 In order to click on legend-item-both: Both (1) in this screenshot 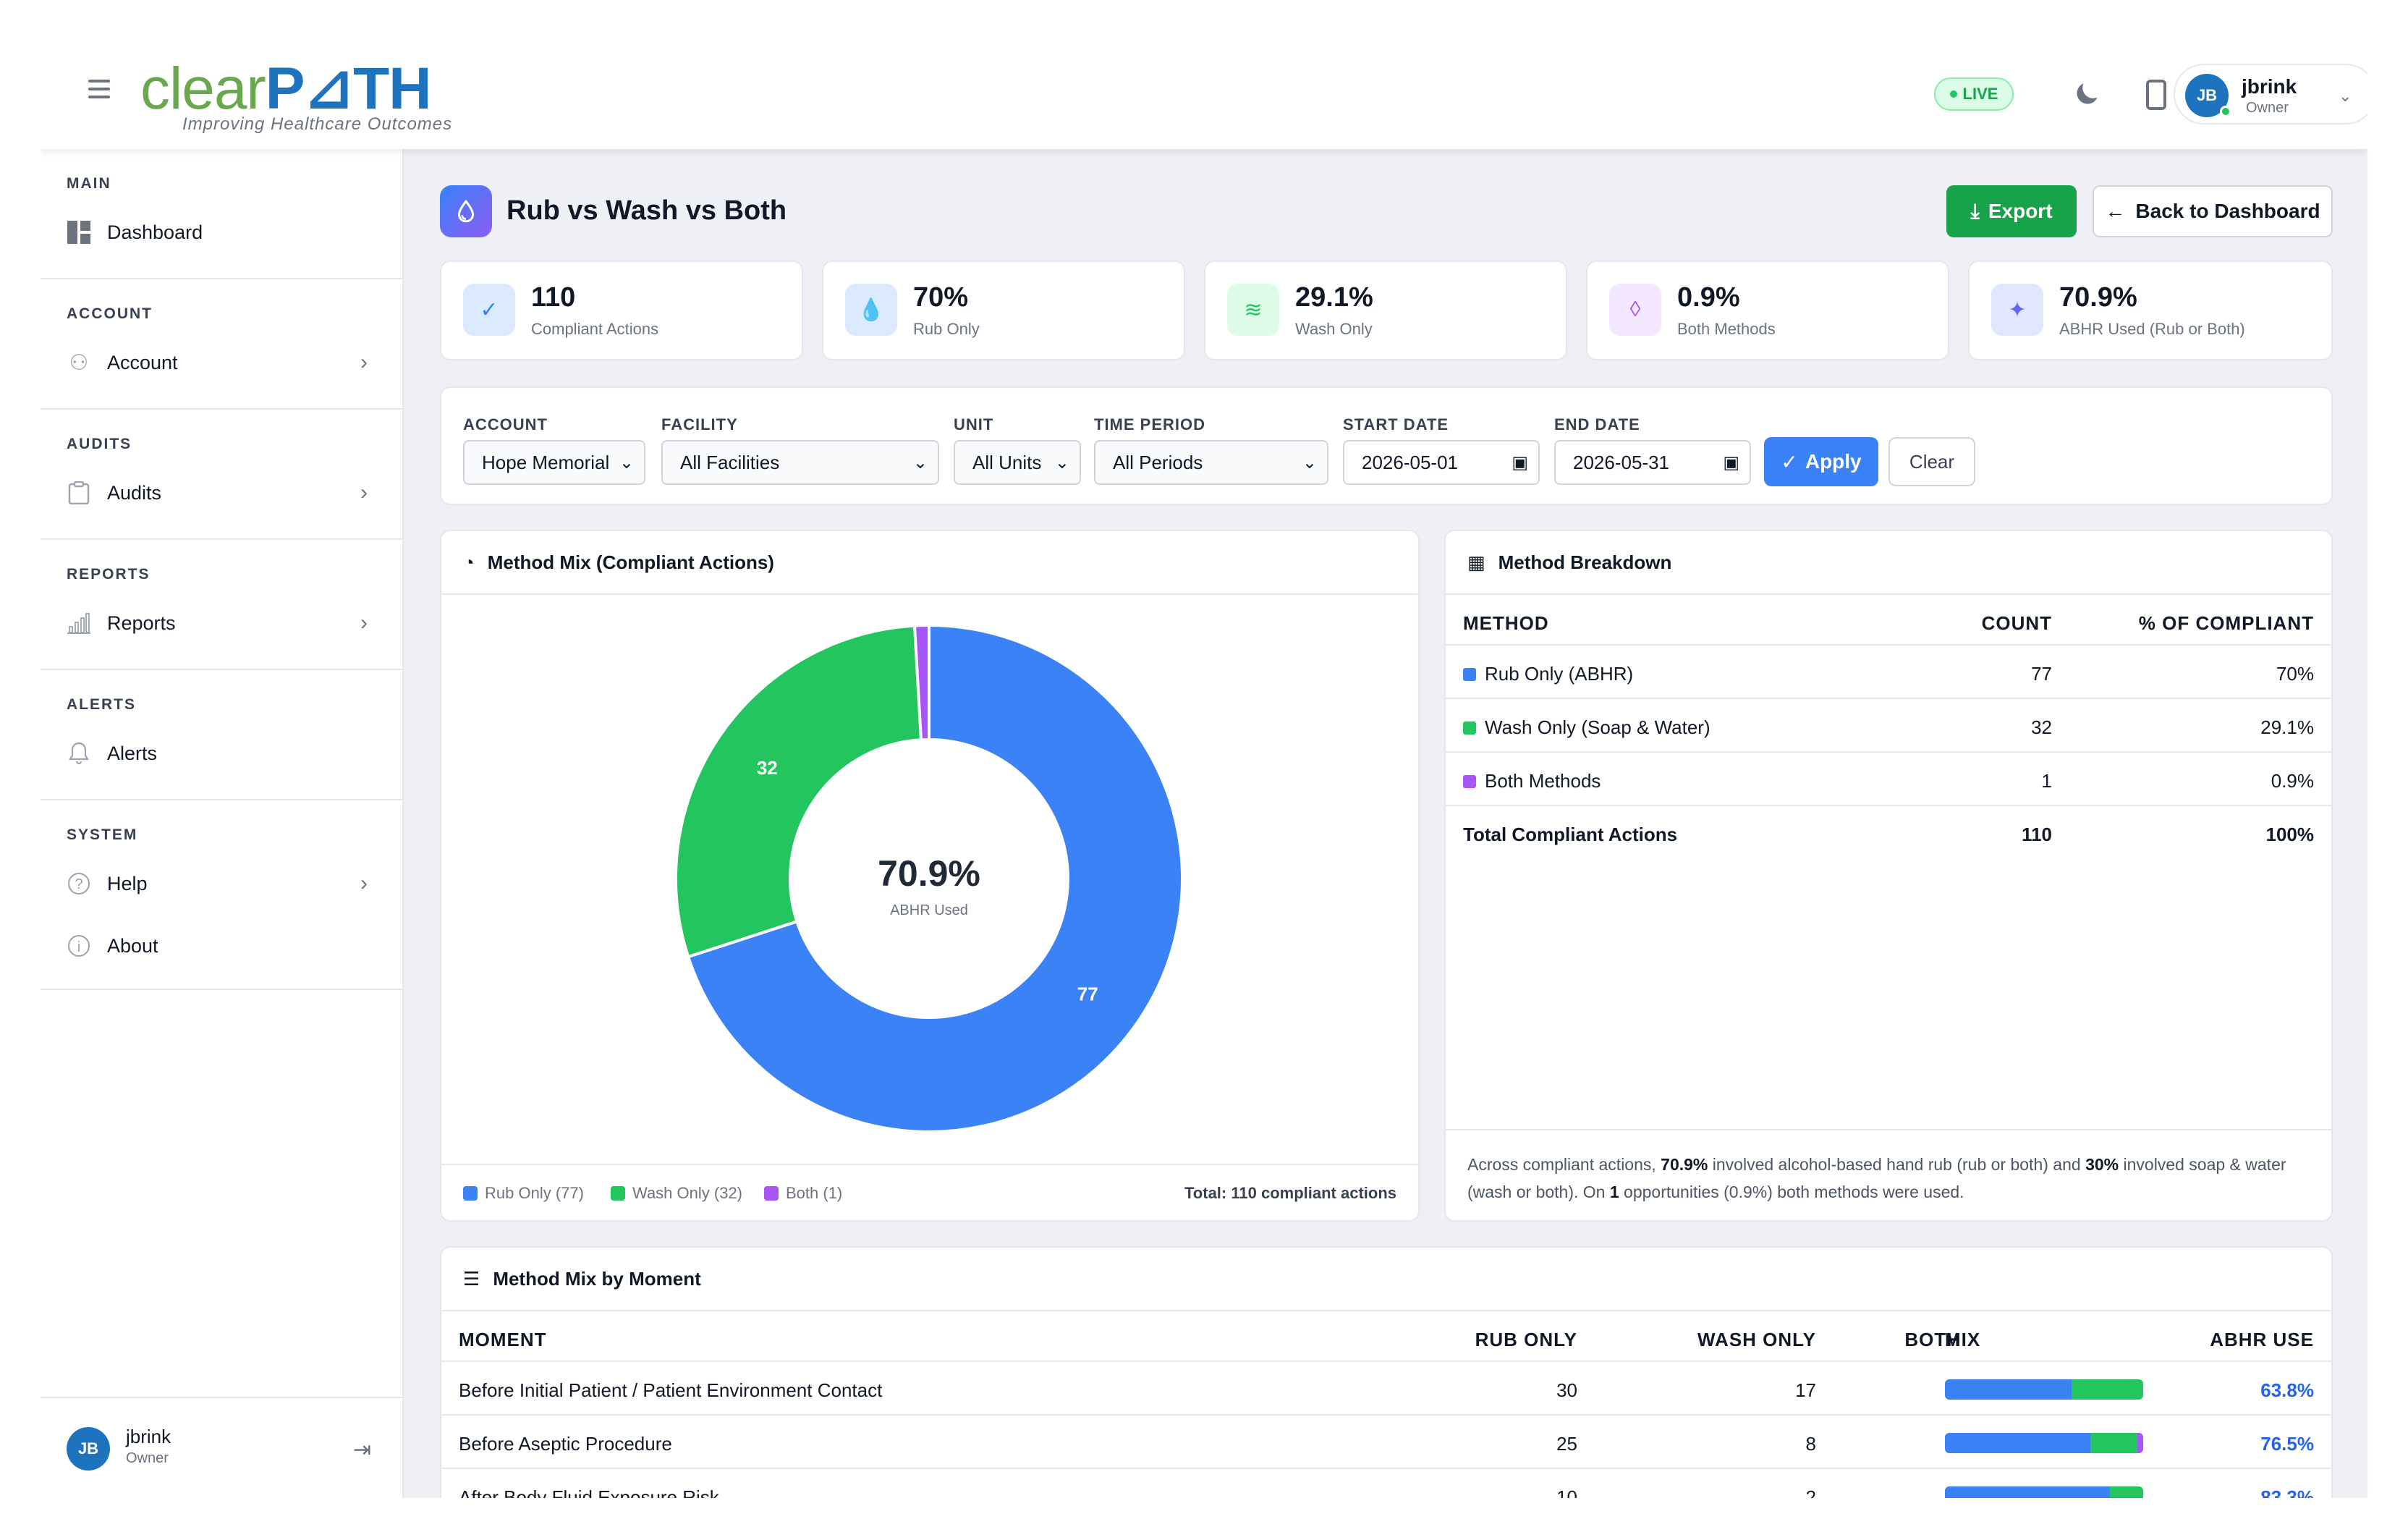, I will do `click(803, 1193)`.